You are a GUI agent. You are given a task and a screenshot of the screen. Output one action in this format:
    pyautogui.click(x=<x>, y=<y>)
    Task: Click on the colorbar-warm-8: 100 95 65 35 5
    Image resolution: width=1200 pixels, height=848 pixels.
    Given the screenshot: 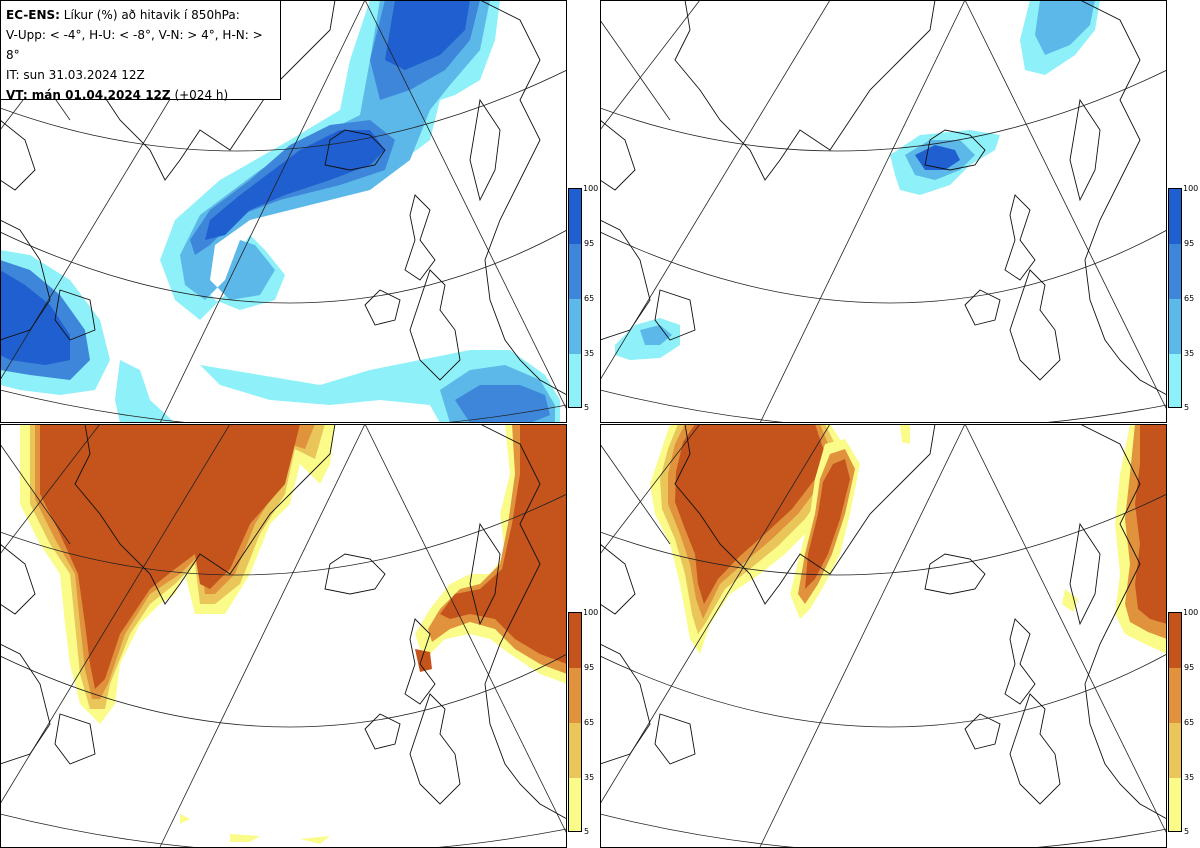 What is the action you would take?
    pyautogui.click(x=1184, y=722)
    